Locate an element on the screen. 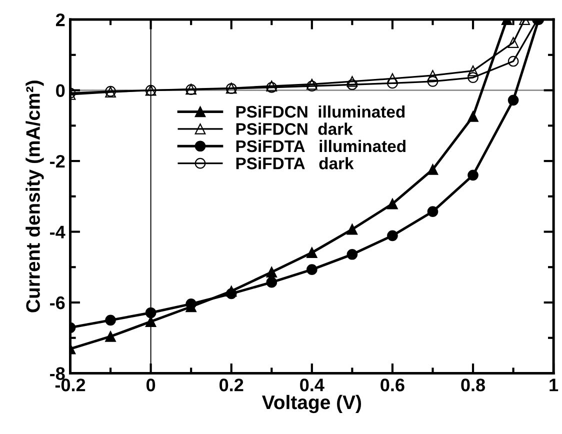 This screenshot has height=434, width=562. legend-label: PSiFDTA dark is located at coordinates (295, 163).